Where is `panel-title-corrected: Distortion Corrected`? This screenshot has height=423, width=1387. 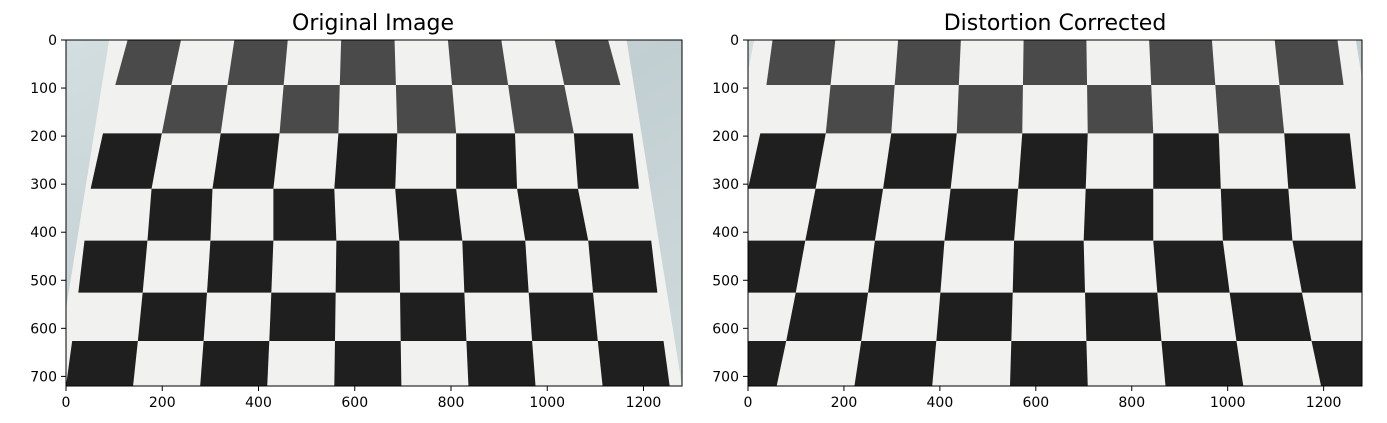 panel-title-corrected: Distortion Corrected is located at coordinates (1055, 23).